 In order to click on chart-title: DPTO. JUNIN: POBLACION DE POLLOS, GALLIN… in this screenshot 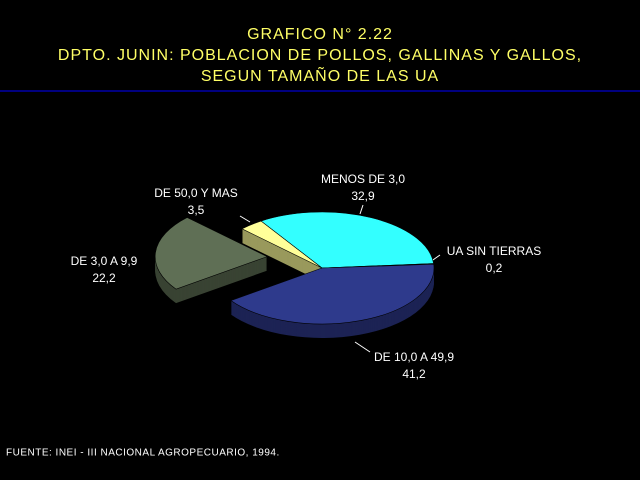, I will do `click(320, 55)`.